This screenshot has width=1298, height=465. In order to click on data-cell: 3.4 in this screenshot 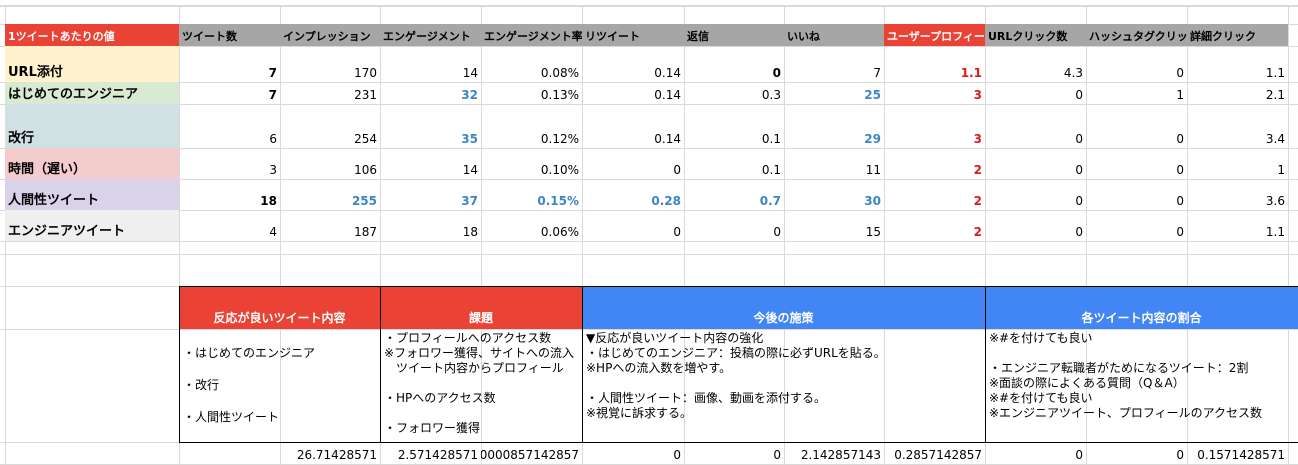, I will do `click(1275, 139)`.